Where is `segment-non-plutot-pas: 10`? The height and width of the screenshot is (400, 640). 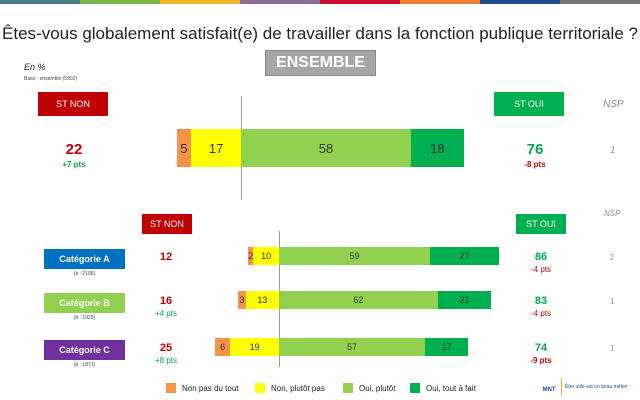 segment-non-plutot-pas: 10 is located at coordinates (266, 256).